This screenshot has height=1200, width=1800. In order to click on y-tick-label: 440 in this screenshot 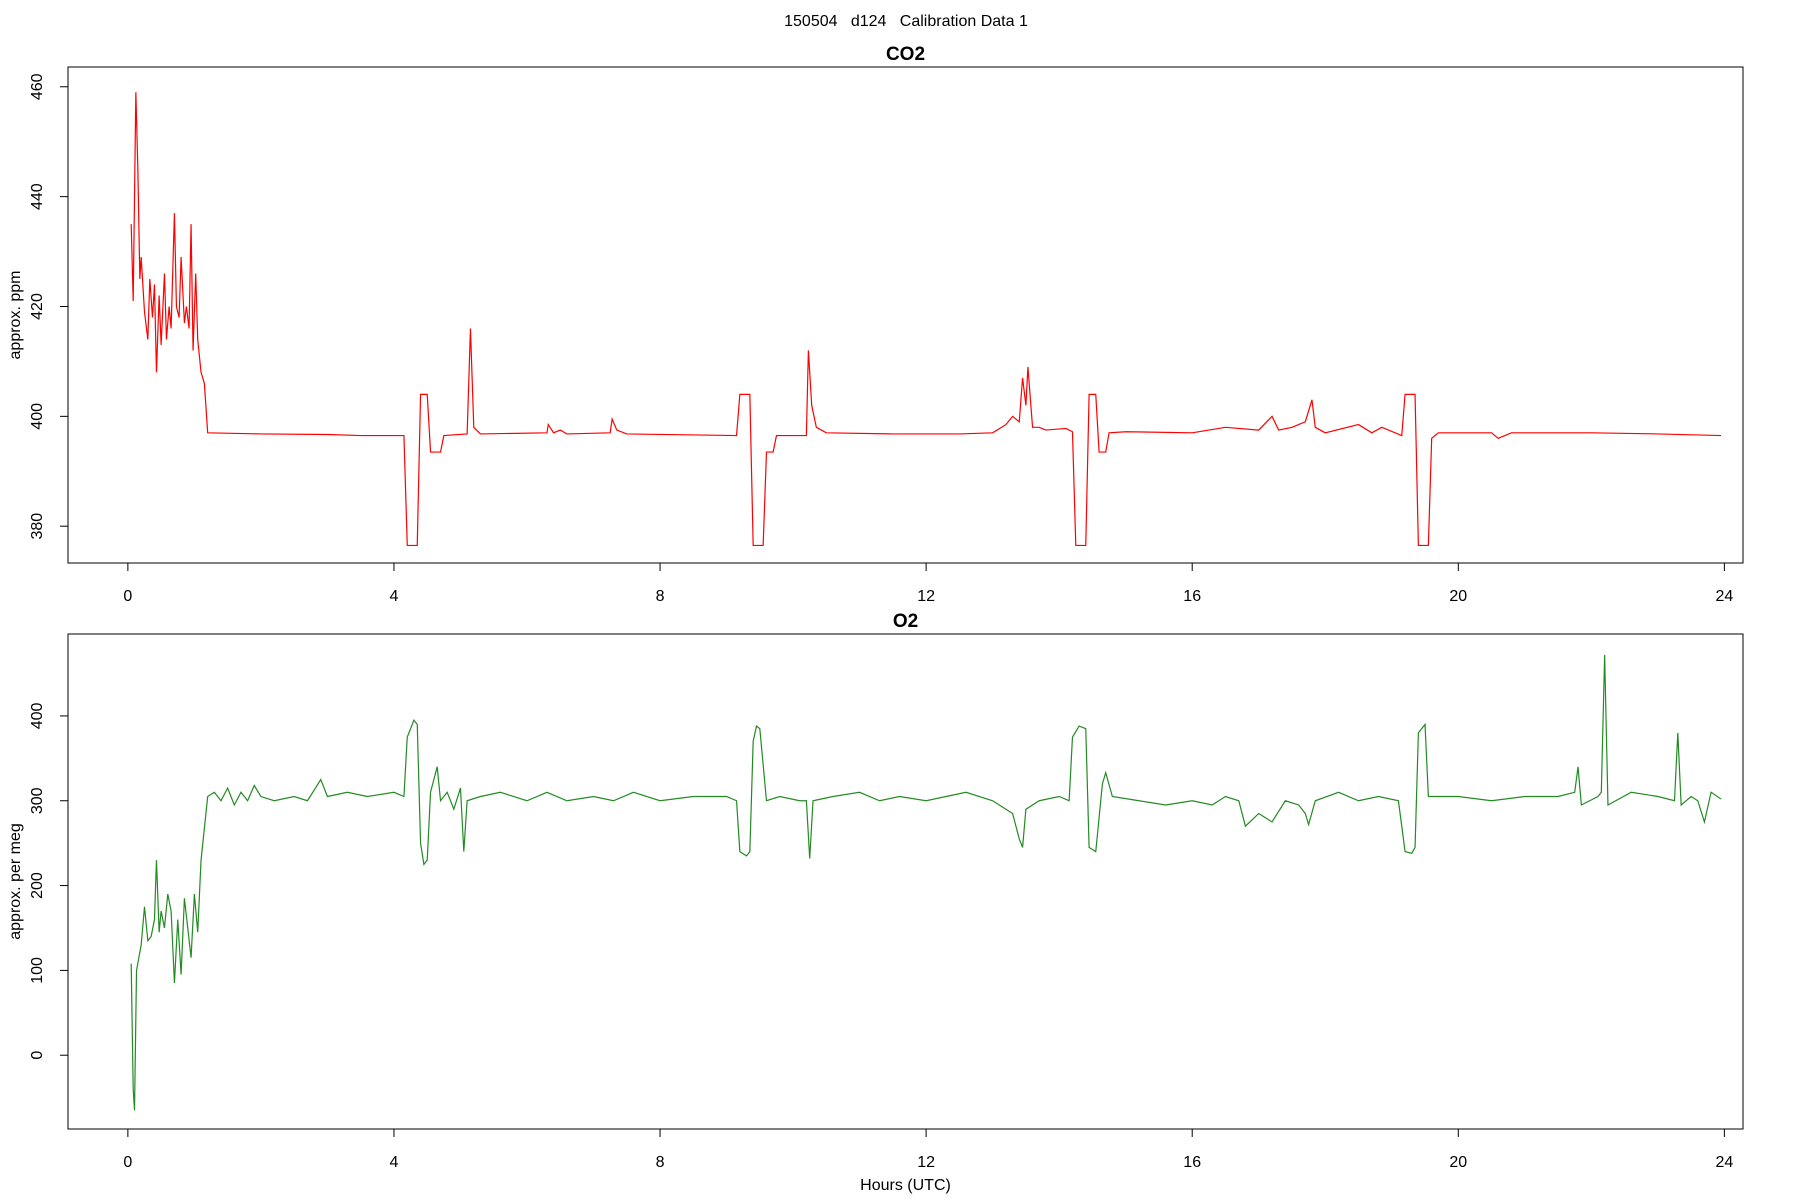, I will do `click(37, 196)`.